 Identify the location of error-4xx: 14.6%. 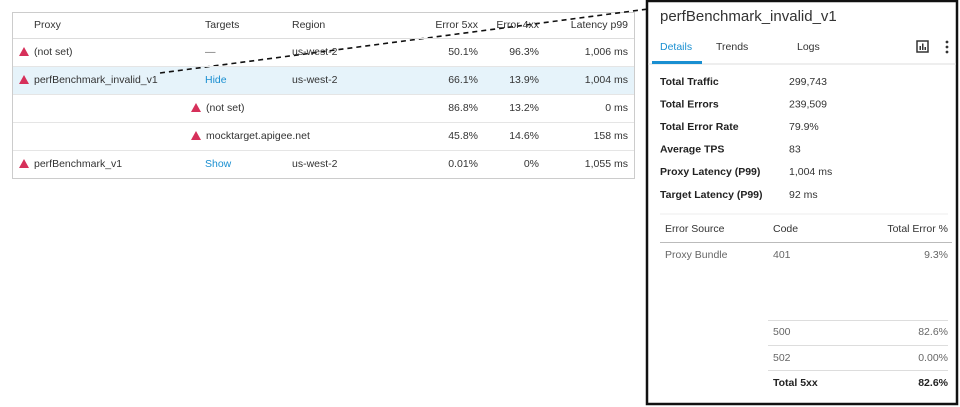
(524, 136).